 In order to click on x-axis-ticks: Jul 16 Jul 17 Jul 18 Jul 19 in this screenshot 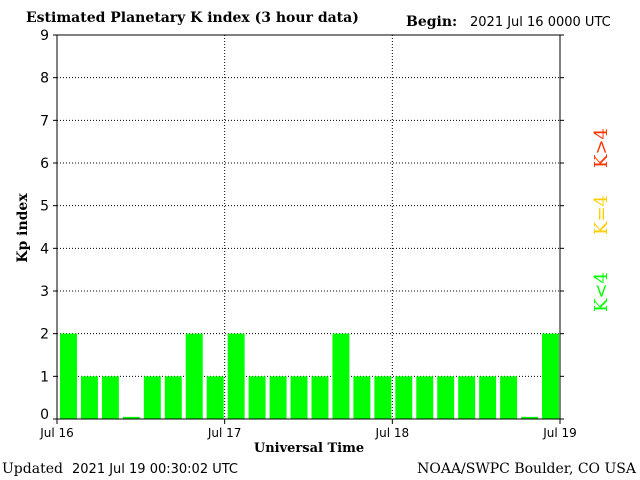, I will do `click(308, 429)`.